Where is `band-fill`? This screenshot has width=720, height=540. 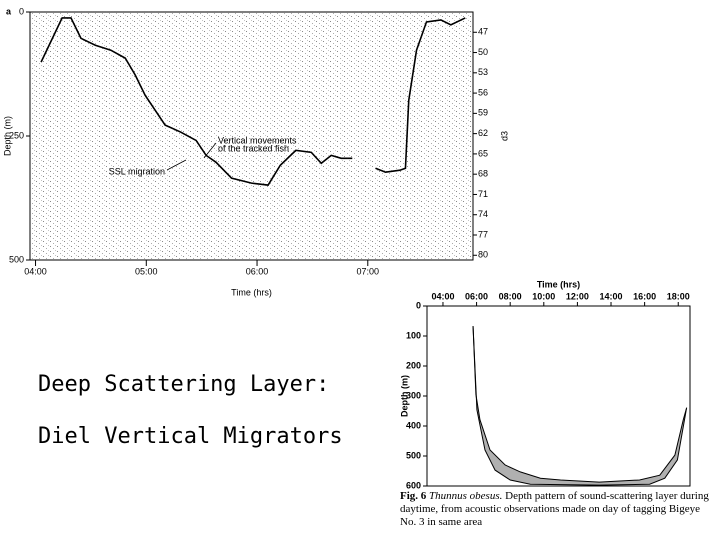
band-fill is located at coordinates (580, 406).